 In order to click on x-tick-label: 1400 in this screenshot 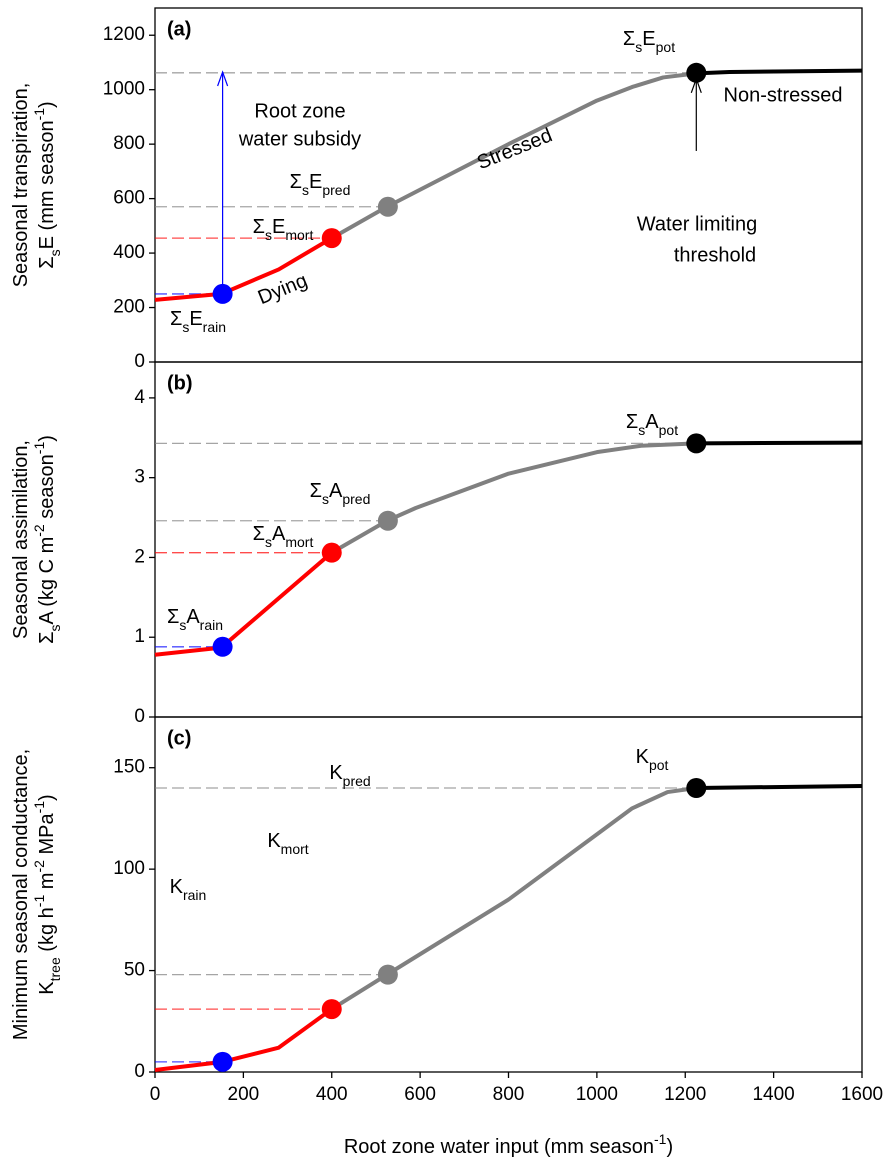, I will do `click(773, 1094)`.